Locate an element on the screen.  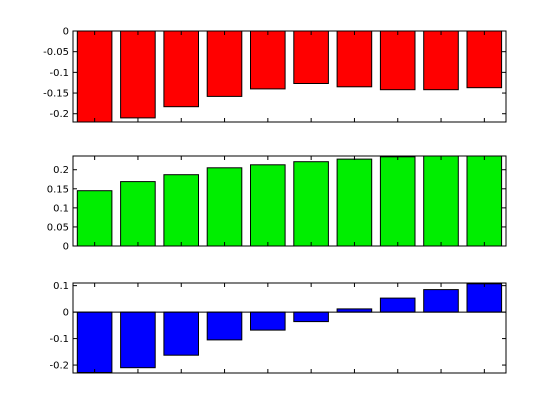
y-tick-label: 0.2 is located at coordinates (61, 170).